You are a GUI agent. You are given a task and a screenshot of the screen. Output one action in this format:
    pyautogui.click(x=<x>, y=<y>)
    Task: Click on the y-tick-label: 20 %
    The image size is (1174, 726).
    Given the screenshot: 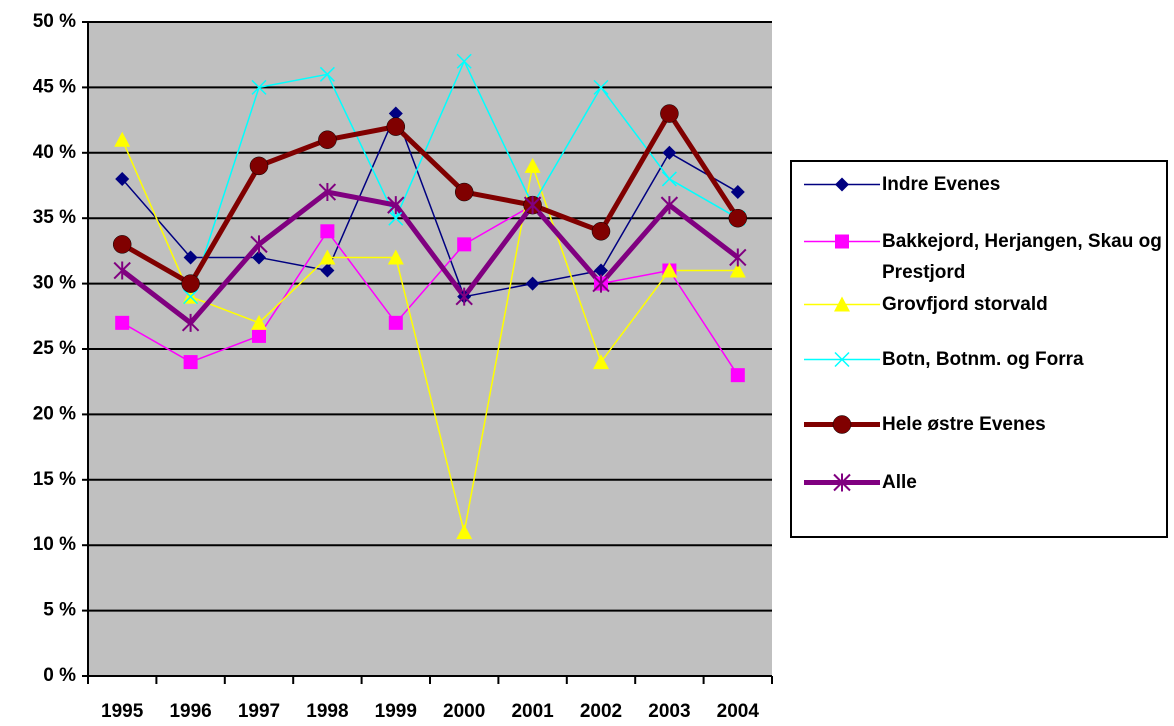 What is the action you would take?
    pyautogui.click(x=54, y=413)
    